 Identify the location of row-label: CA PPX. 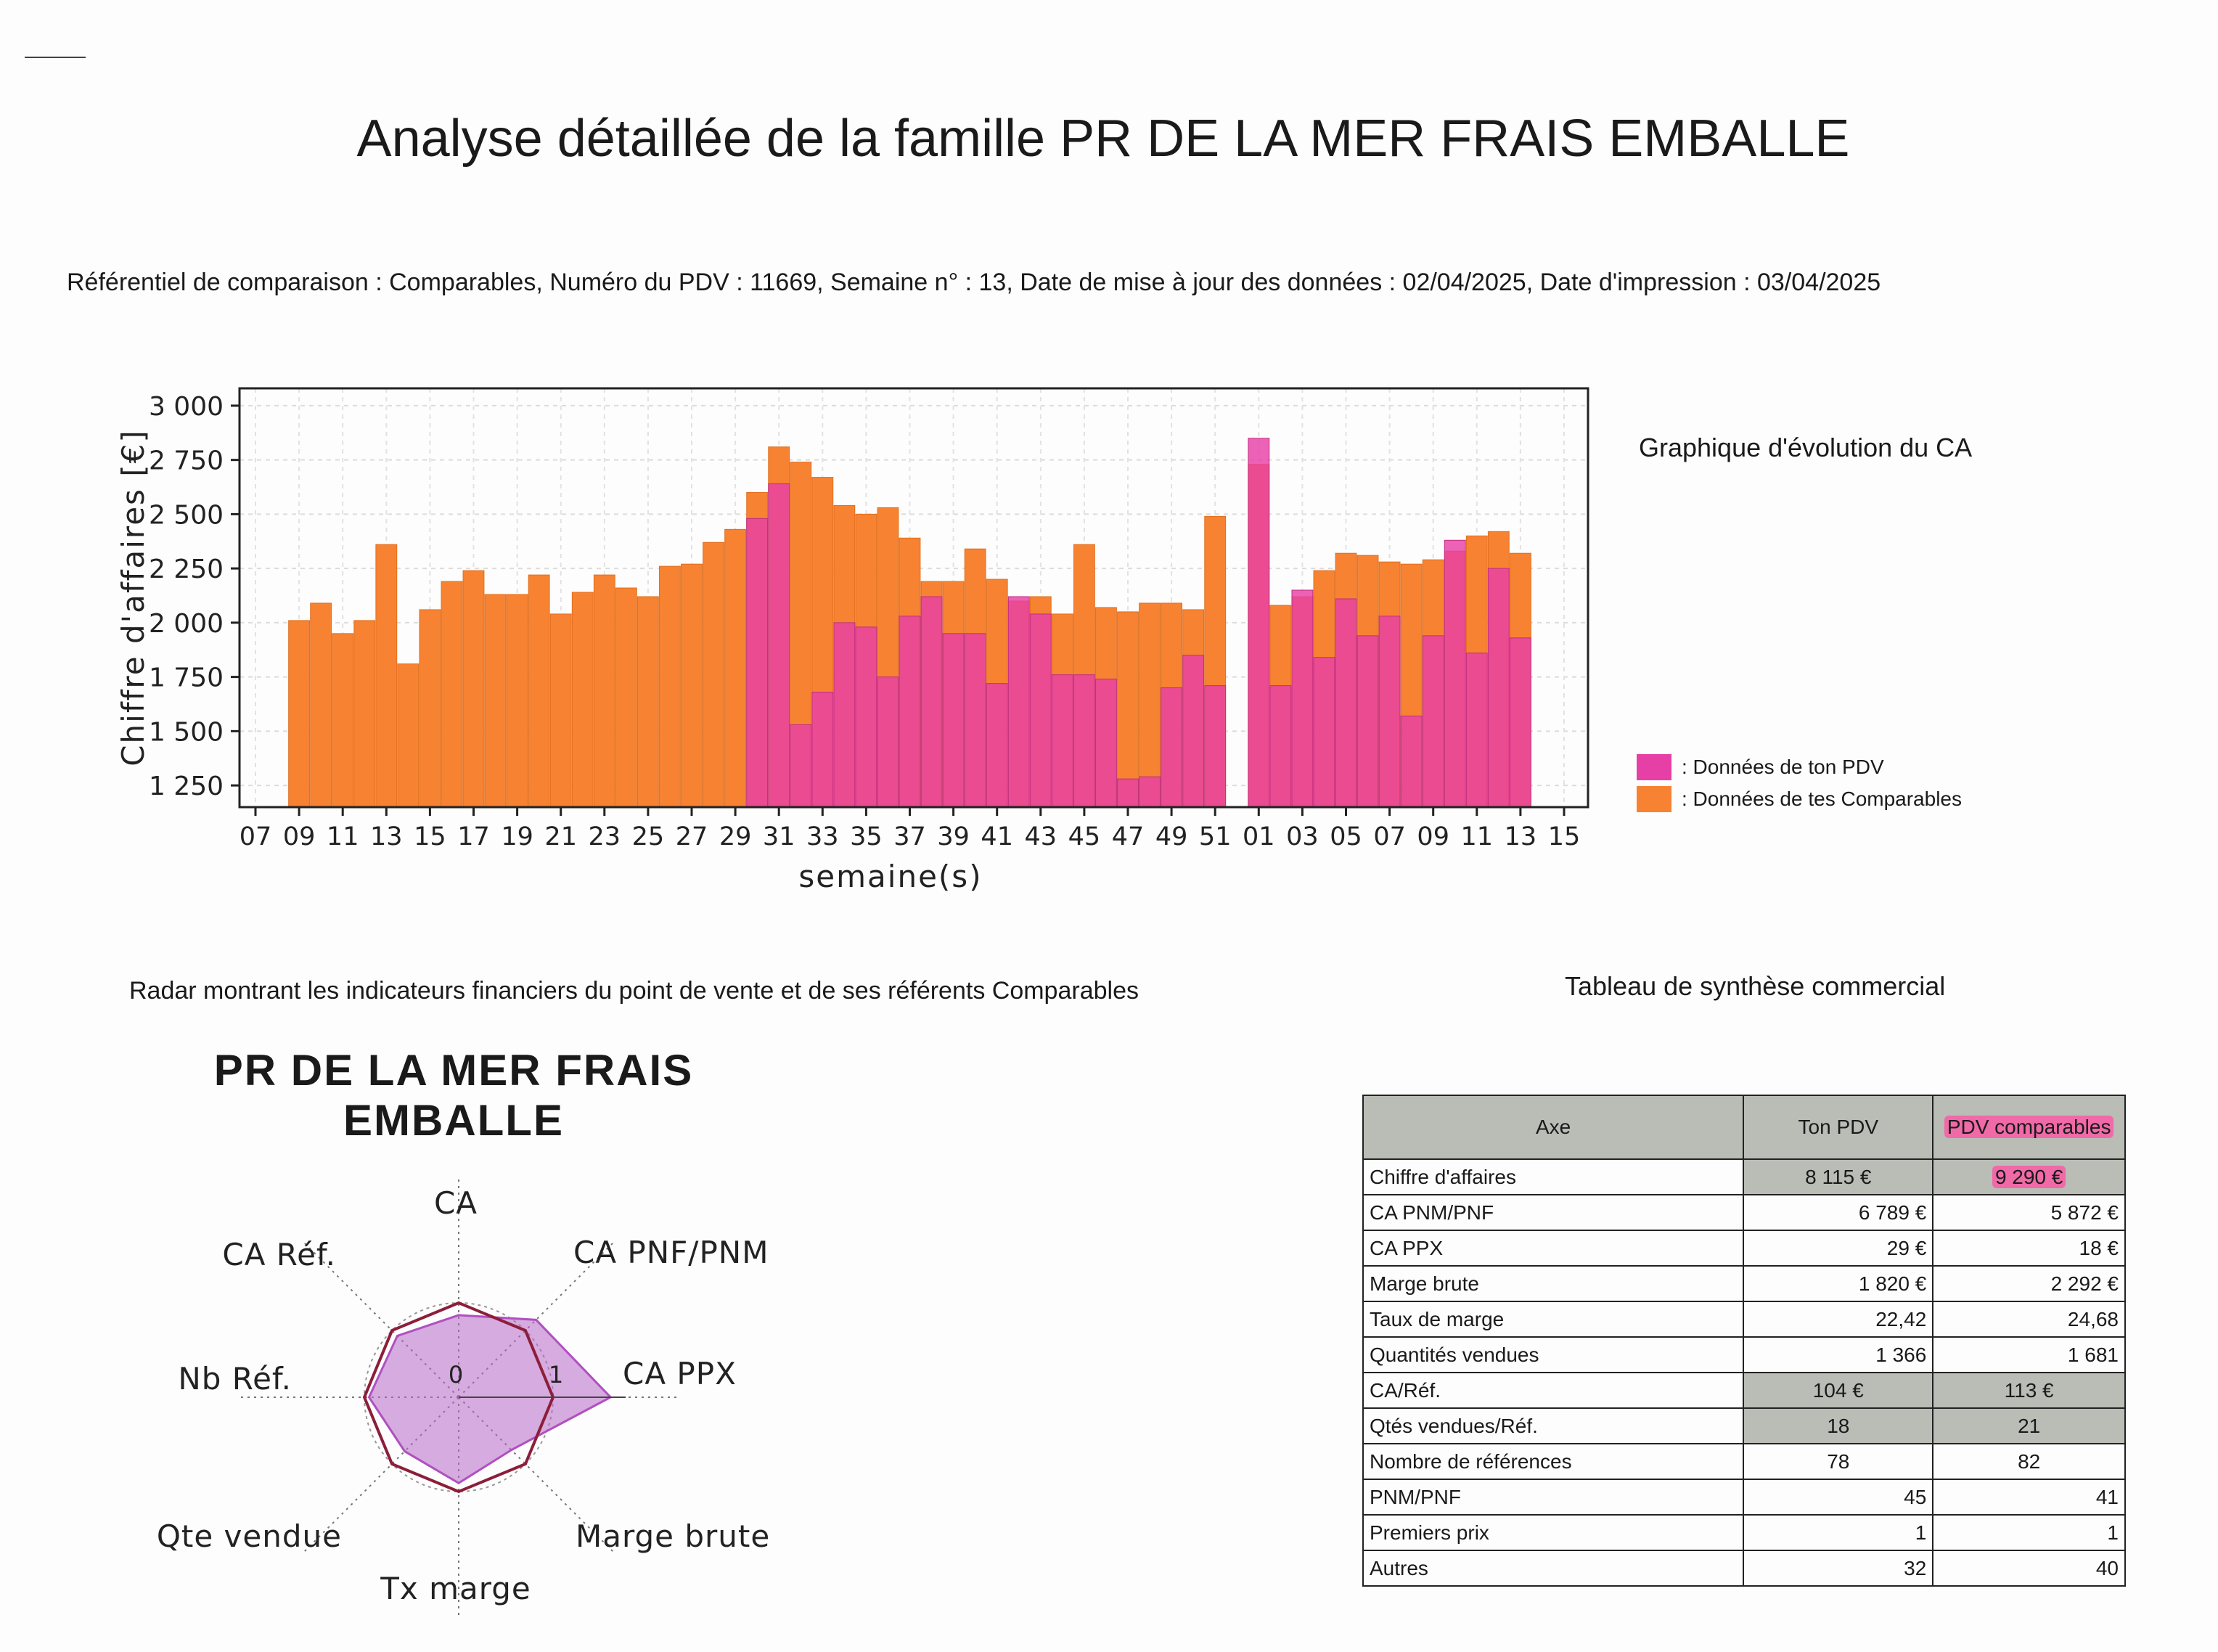
(1553, 1248).